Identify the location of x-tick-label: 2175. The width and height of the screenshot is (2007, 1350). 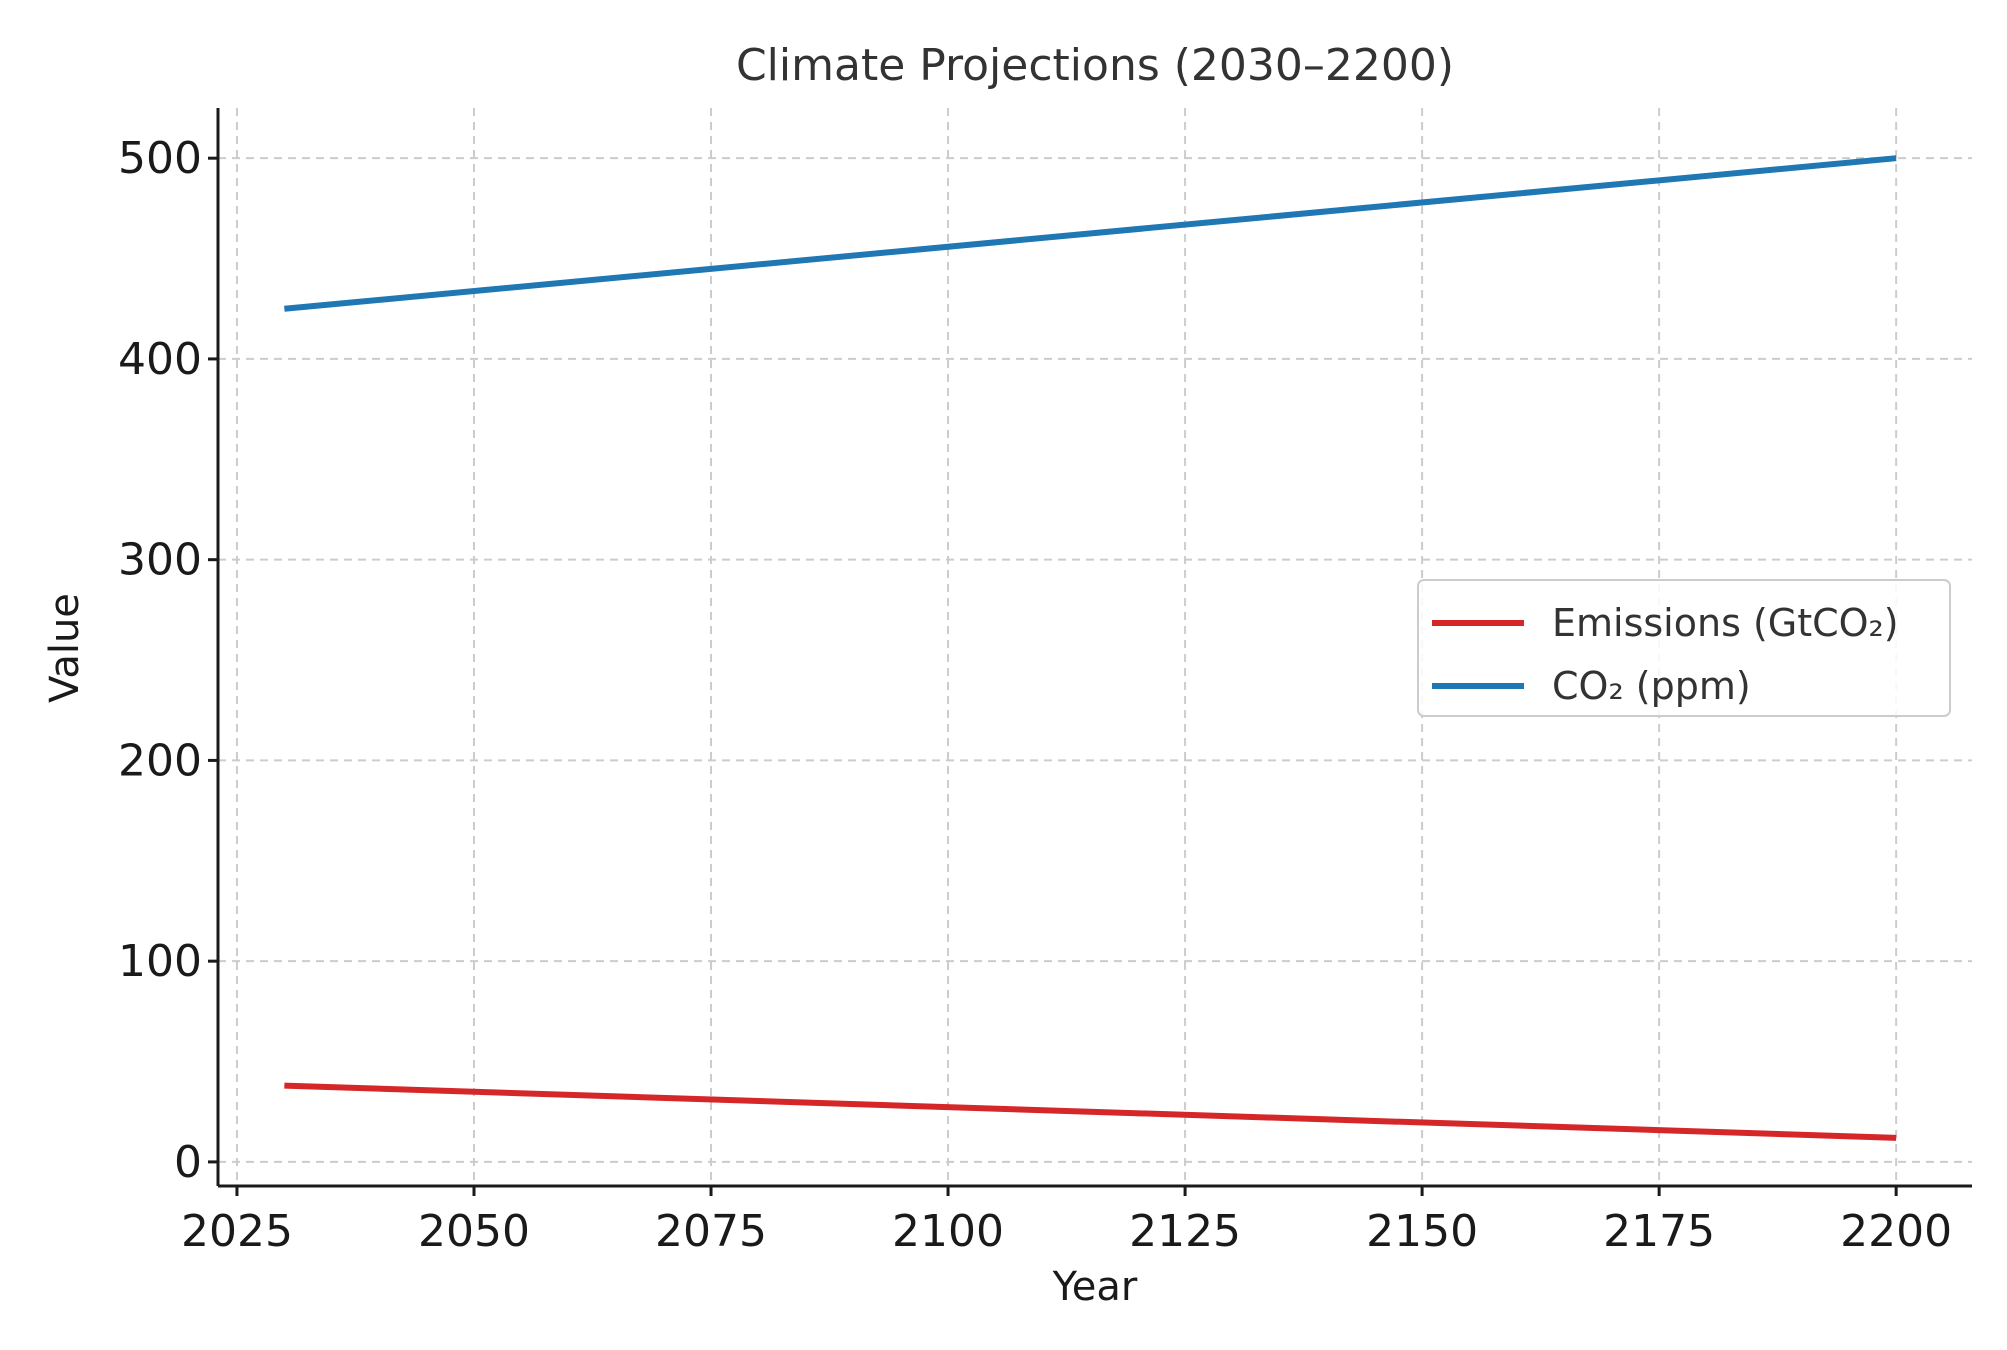
(1659, 1231).